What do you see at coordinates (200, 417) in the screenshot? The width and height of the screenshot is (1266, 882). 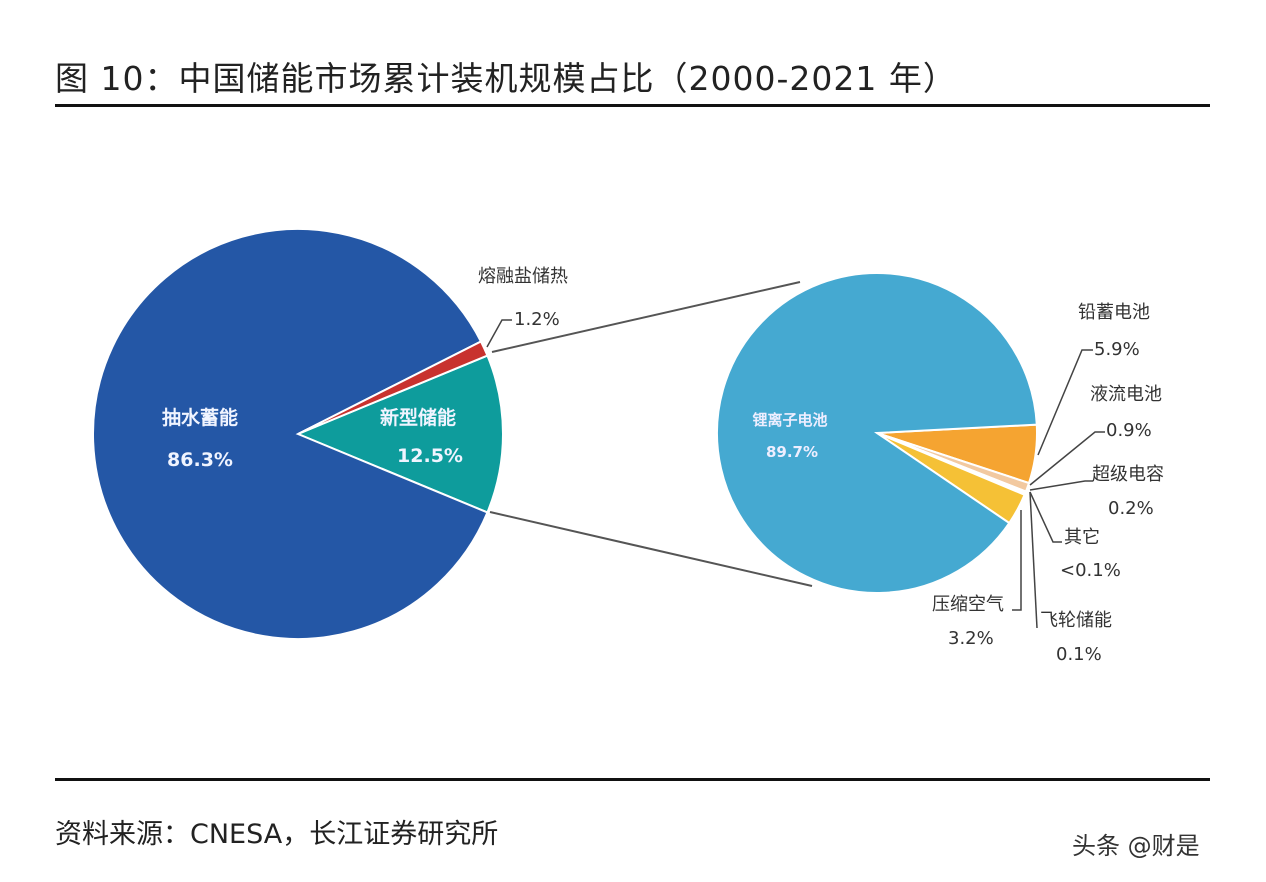 I see `label-pumped-hydro: 抽水蓄能` at bounding box center [200, 417].